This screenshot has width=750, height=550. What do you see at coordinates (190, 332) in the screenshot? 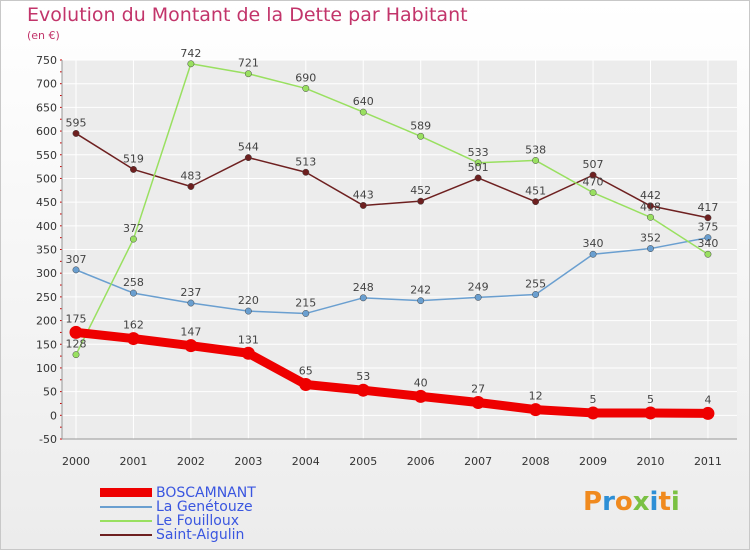
I see `data-label: 147` at bounding box center [190, 332].